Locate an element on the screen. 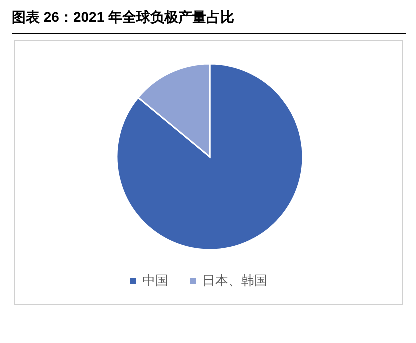 The height and width of the screenshot is (343, 416). chart-title: 图表 26：2021 年全球负极产量占比 is located at coordinates (123, 17).